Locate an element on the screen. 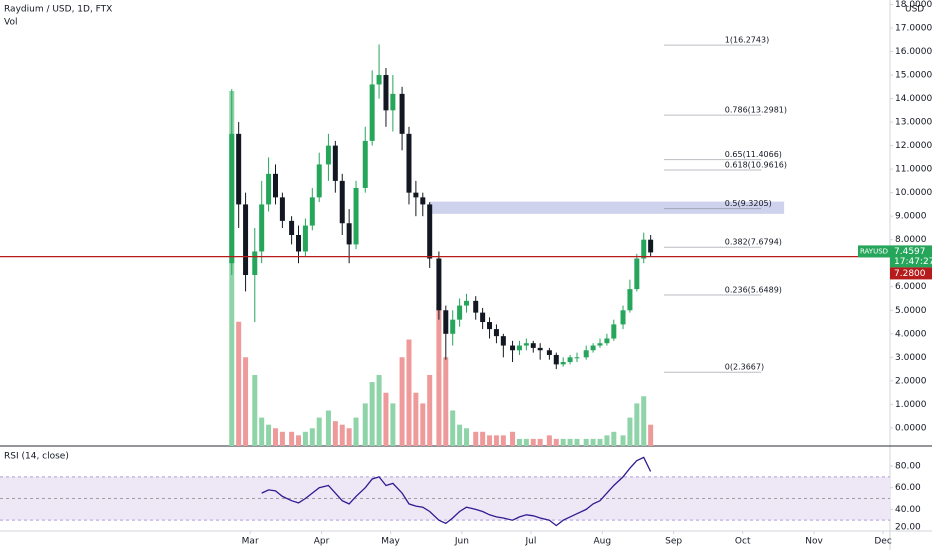 Image resolution: width=932 pixels, height=550 pixels. symbol-tag is located at coordinates (874, 251).